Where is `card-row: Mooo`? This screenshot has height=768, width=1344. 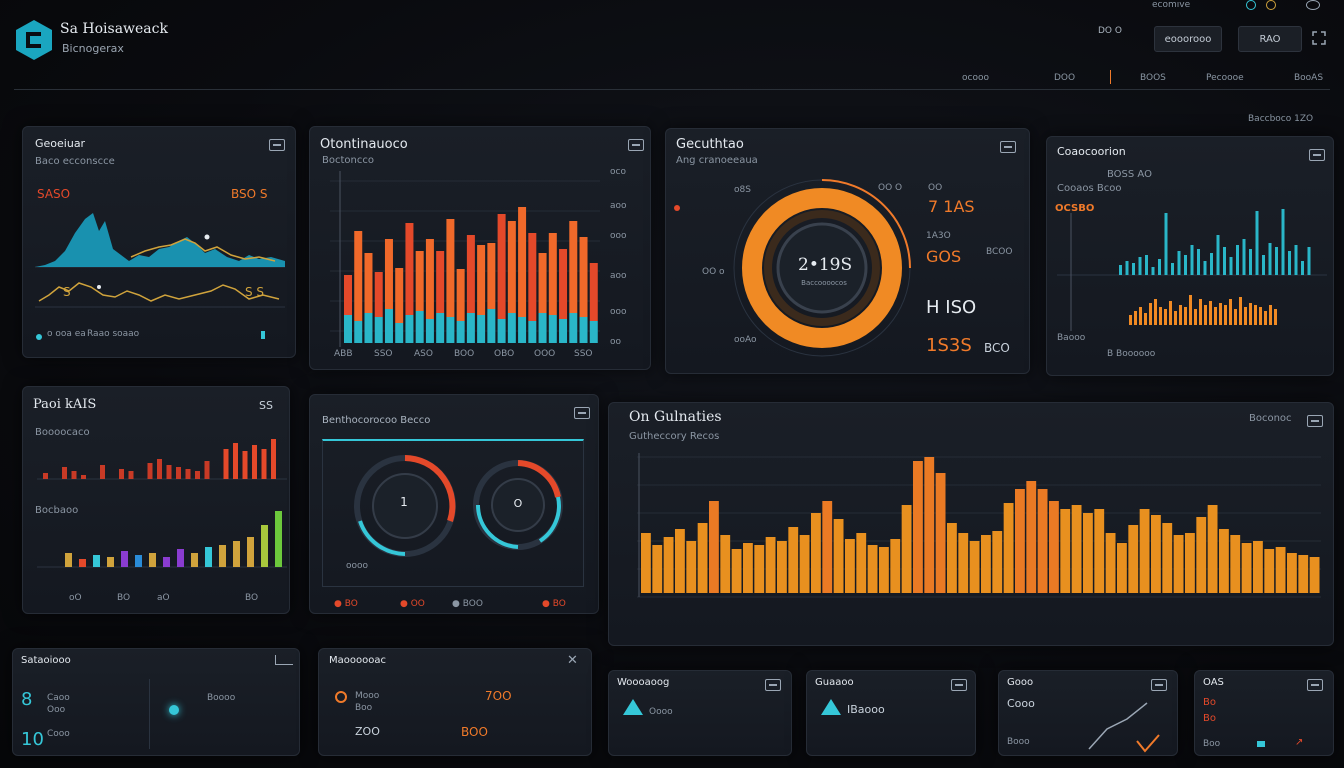 card-row: Mooo is located at coordinates (367, 696).